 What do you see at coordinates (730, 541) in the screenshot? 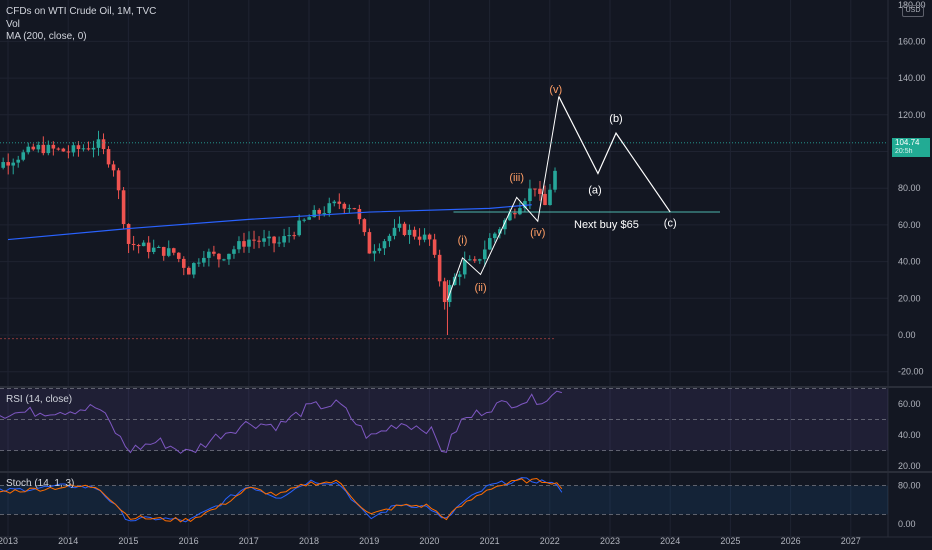
I see `x-tick-label: 2025` at bounding box center [730, 541].